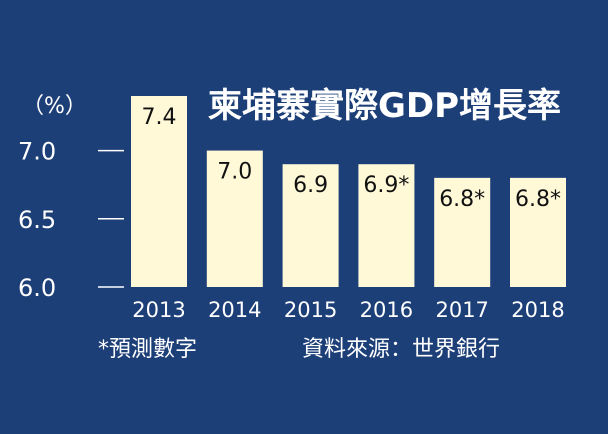  Describe the element at coordinates (386, 225) in the screenshot. I see `bar-2016` at that location.